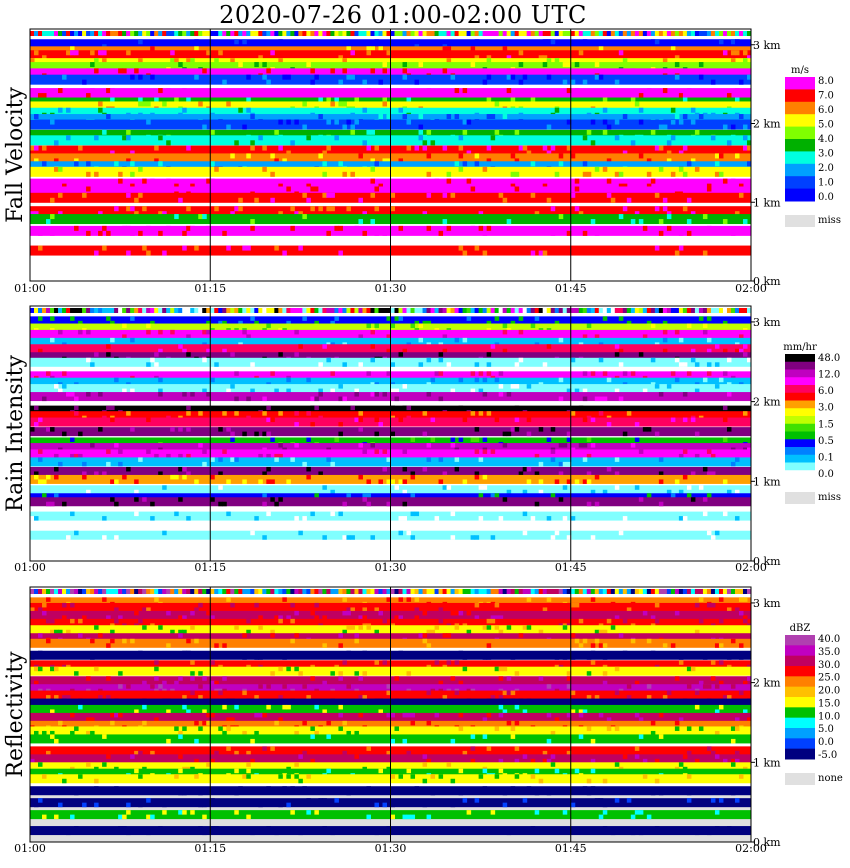  I want to click on height-tick-label: 0 km, so click(767, 561).